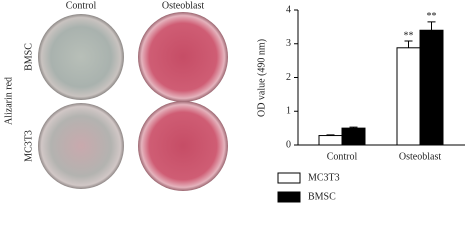 This screenshot has height=240, width=474. I want to click on y-tick-label: 0, so click(288, 144).